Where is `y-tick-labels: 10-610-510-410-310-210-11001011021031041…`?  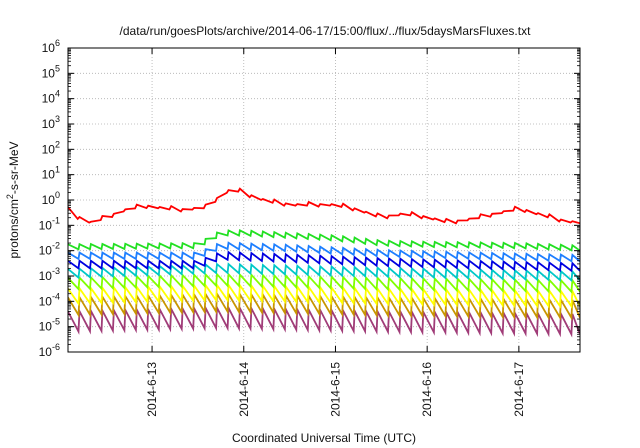
y-tick-labels: 10-610-510-410-310-210-11001011021031041… is located at coordinates (49, 198).